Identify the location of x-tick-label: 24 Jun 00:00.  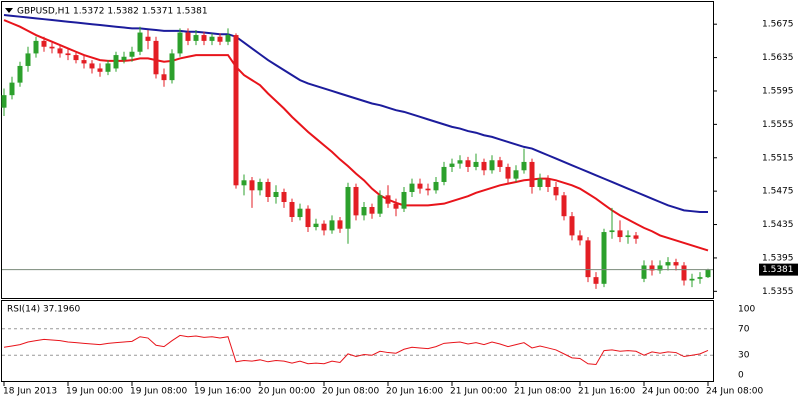
(670, 392).